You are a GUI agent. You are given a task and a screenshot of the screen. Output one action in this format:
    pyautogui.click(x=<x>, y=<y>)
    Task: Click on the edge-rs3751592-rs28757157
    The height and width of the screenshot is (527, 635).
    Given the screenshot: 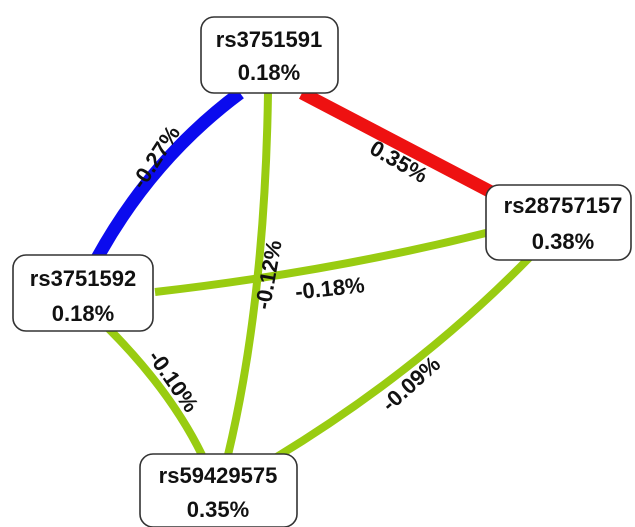 What is the action you would take?
    pyautogui.click(x=322, y=262)
    